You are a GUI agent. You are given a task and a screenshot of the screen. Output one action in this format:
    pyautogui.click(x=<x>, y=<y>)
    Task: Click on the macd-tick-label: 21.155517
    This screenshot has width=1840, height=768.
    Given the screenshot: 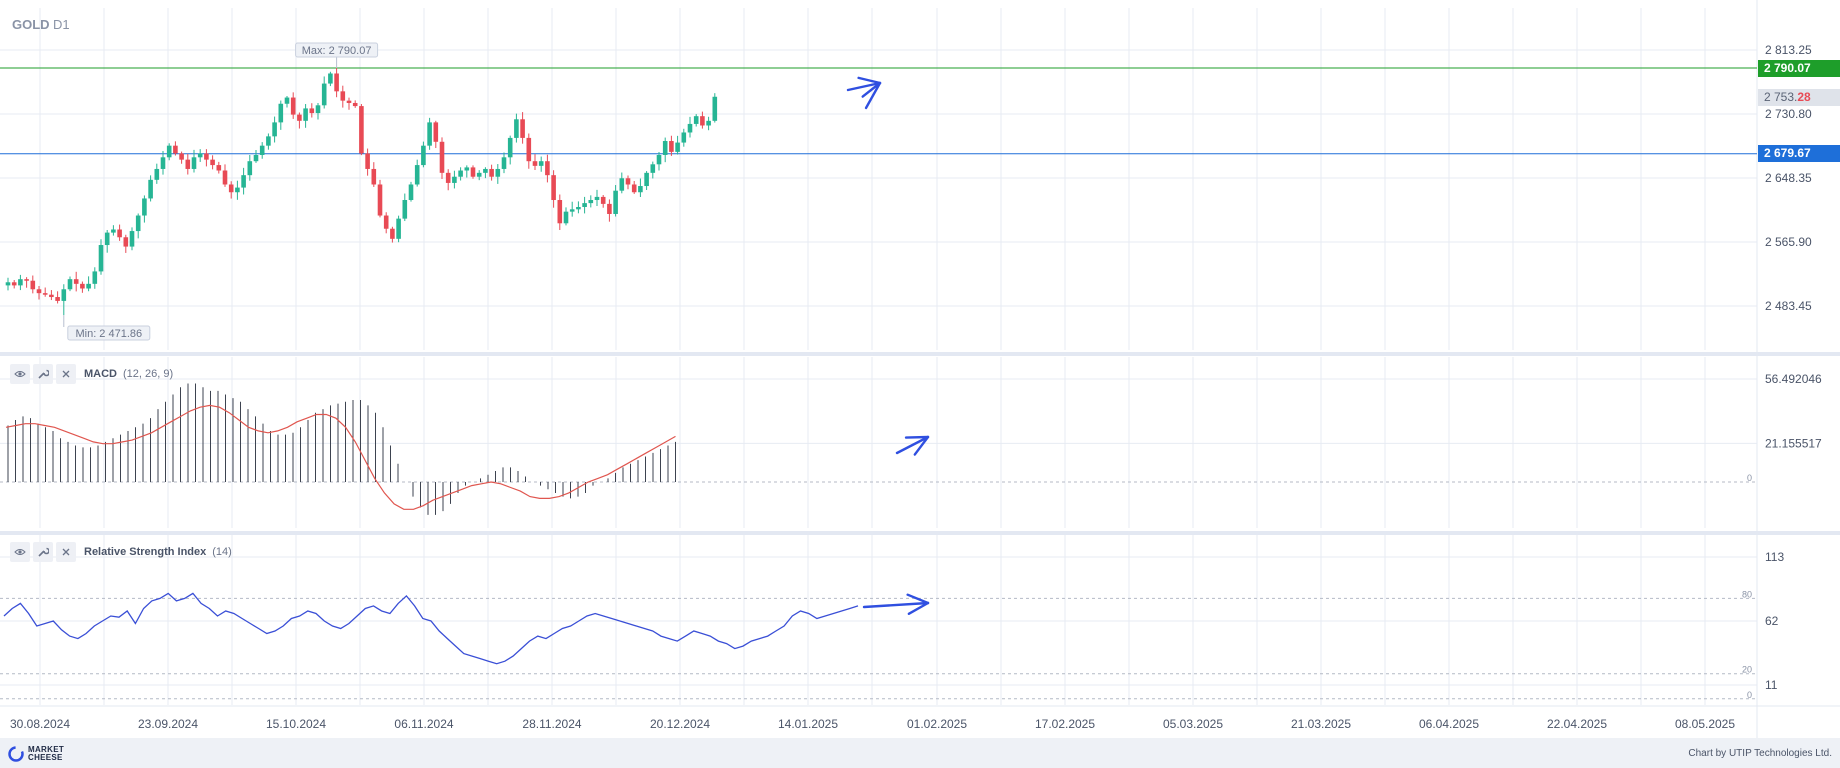 What is the action you would take?
    pyautogui.click(x=1793, y=443)
    